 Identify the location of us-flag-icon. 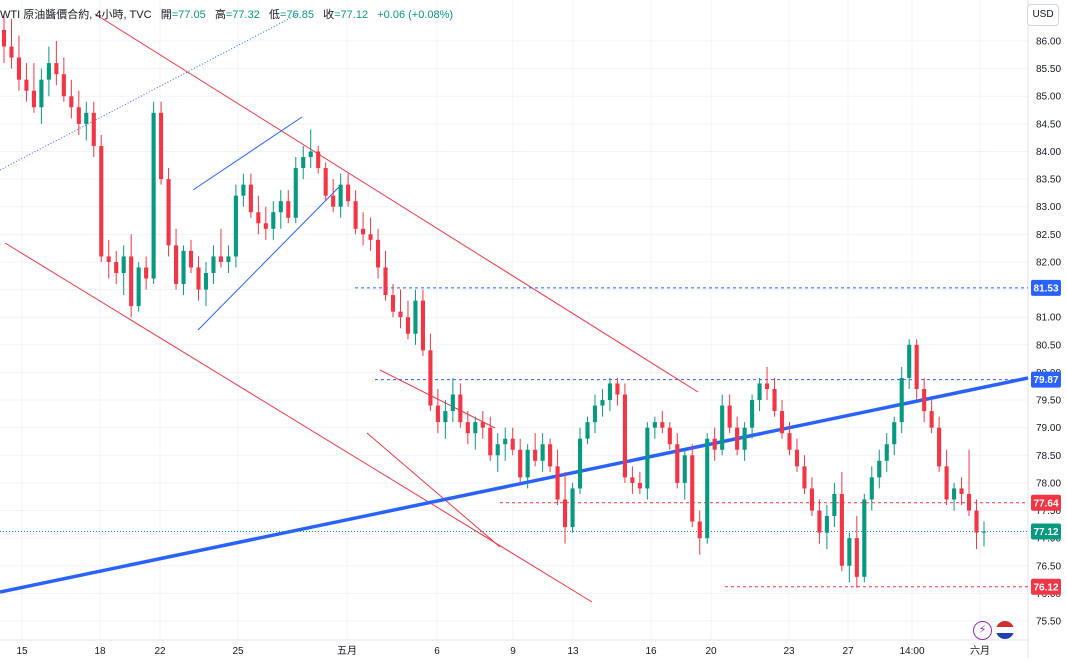
(1005, 630).